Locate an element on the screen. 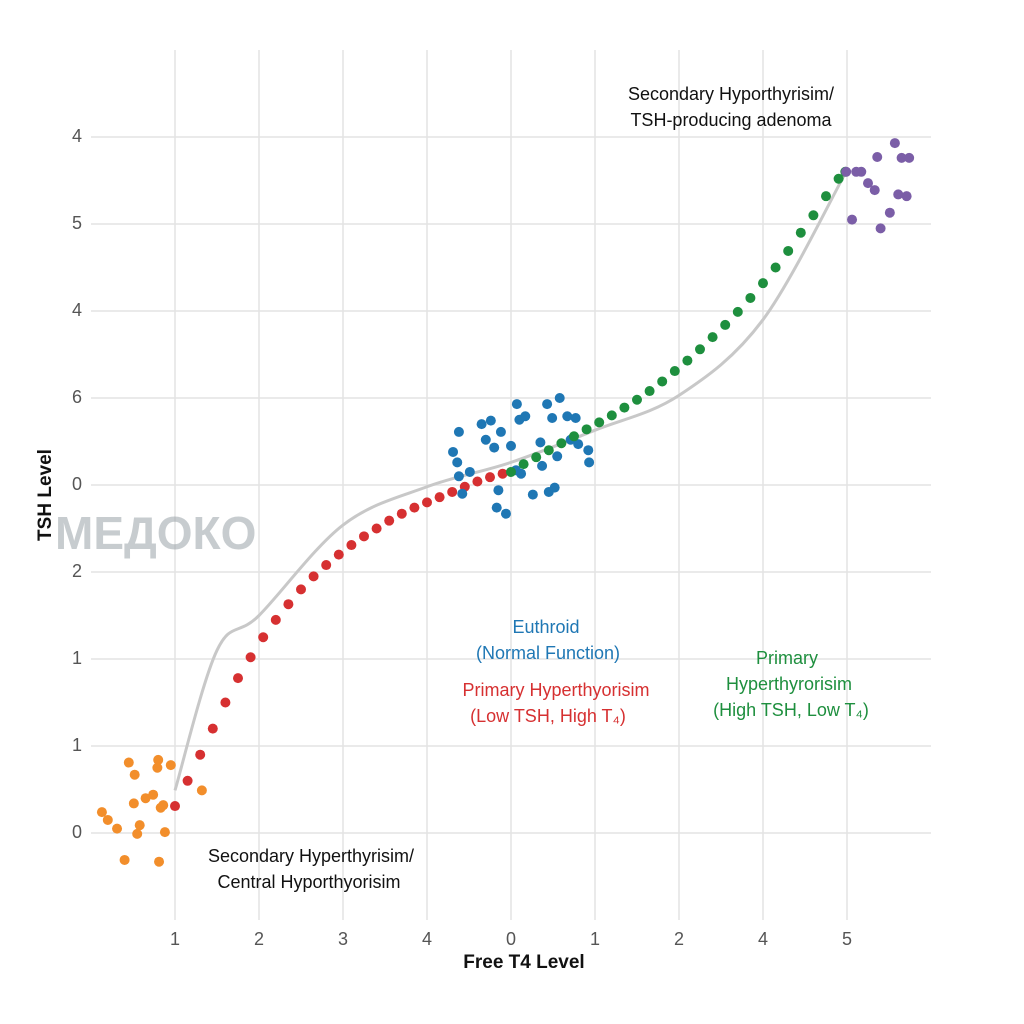 This screenshot has height=1024, width=1024. x-tick-label: 5 is located at coordinates (847, 939).